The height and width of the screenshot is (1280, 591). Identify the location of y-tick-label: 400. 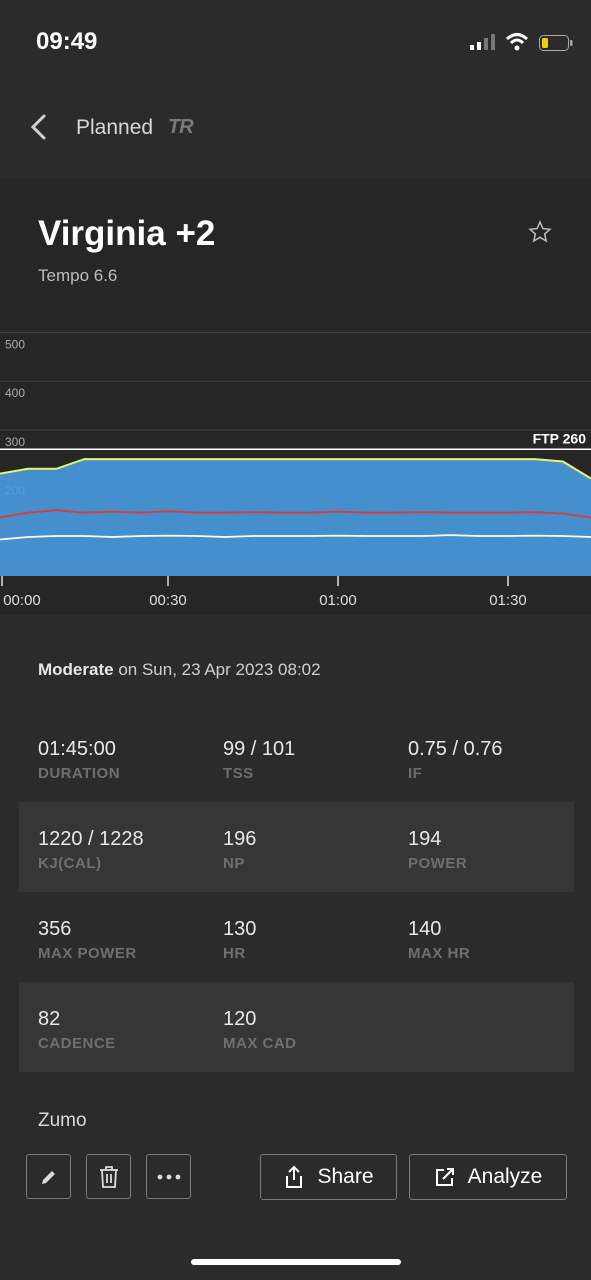
(15, 393).